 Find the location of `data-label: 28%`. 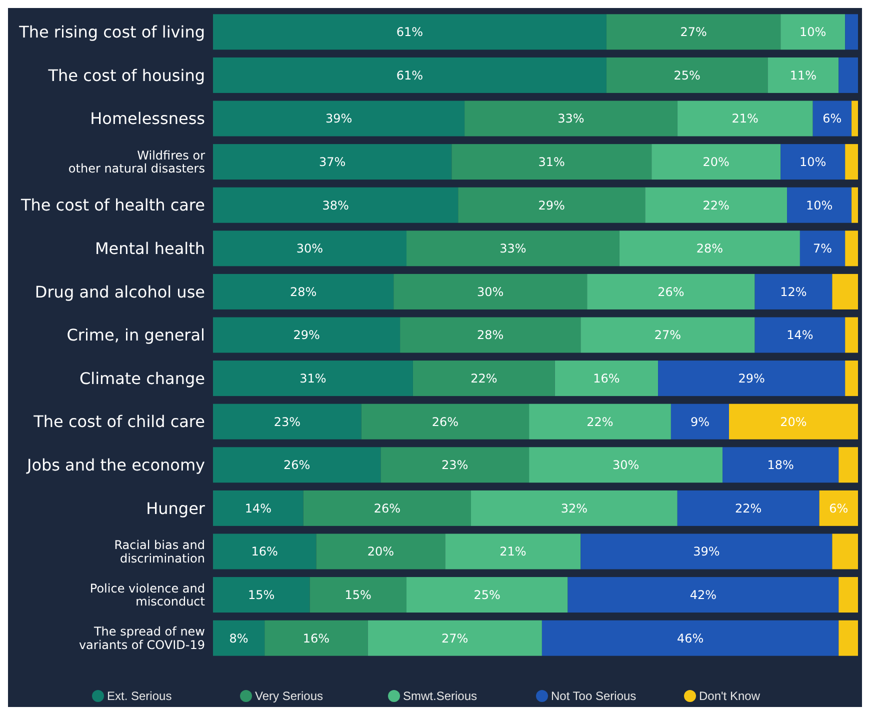

data-label: 28% is located at coordinates (303, 291).